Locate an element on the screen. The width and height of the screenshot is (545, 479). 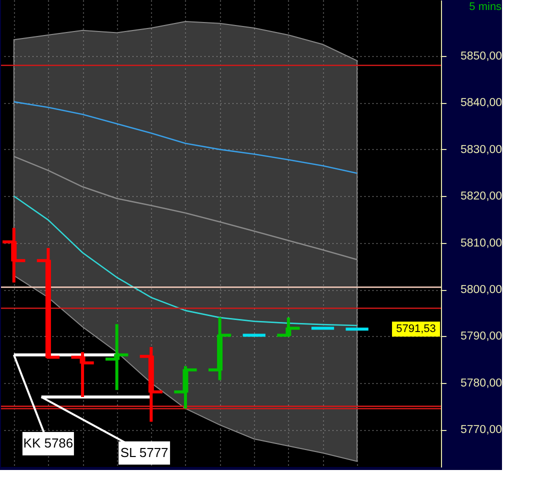
y-tick-label: 5820,00 is located at coordinates (481, 196).